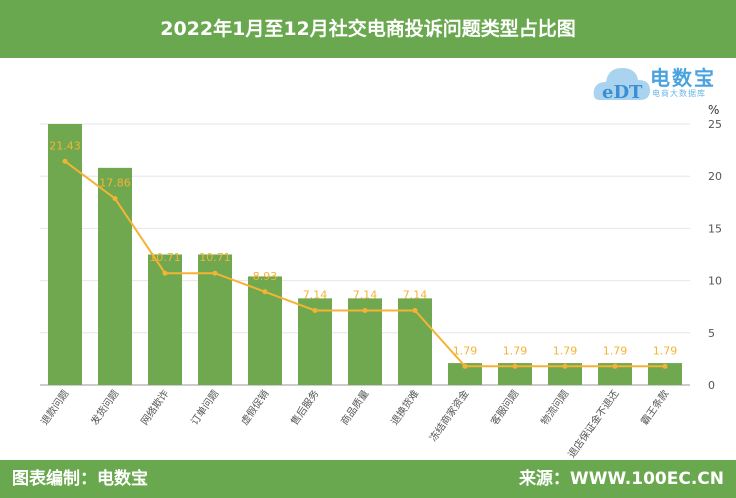 The width and height of the screenshot is (736, 498). I want to click on y-tick-label: 25, so click(715, 124).